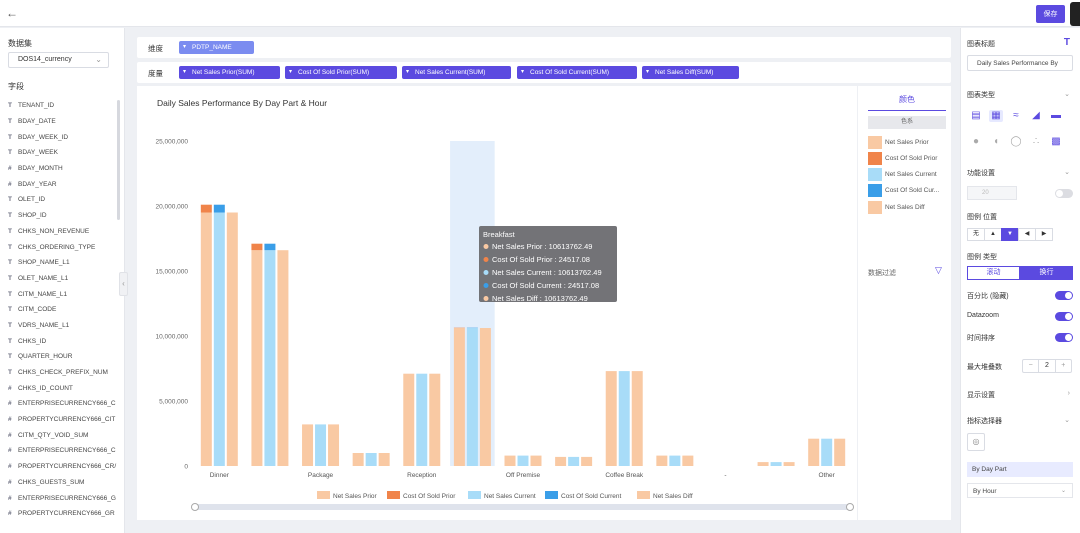 The width and height of the screenshot is (1080, 533). I want to click on legend-position-right: ▶, so click(1044, 234).